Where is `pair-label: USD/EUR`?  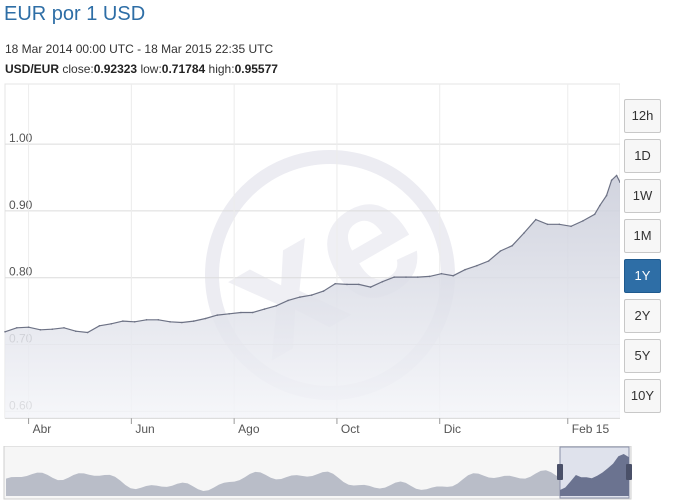 pair-label: USD/EUR is located at coordinates (32, 69).